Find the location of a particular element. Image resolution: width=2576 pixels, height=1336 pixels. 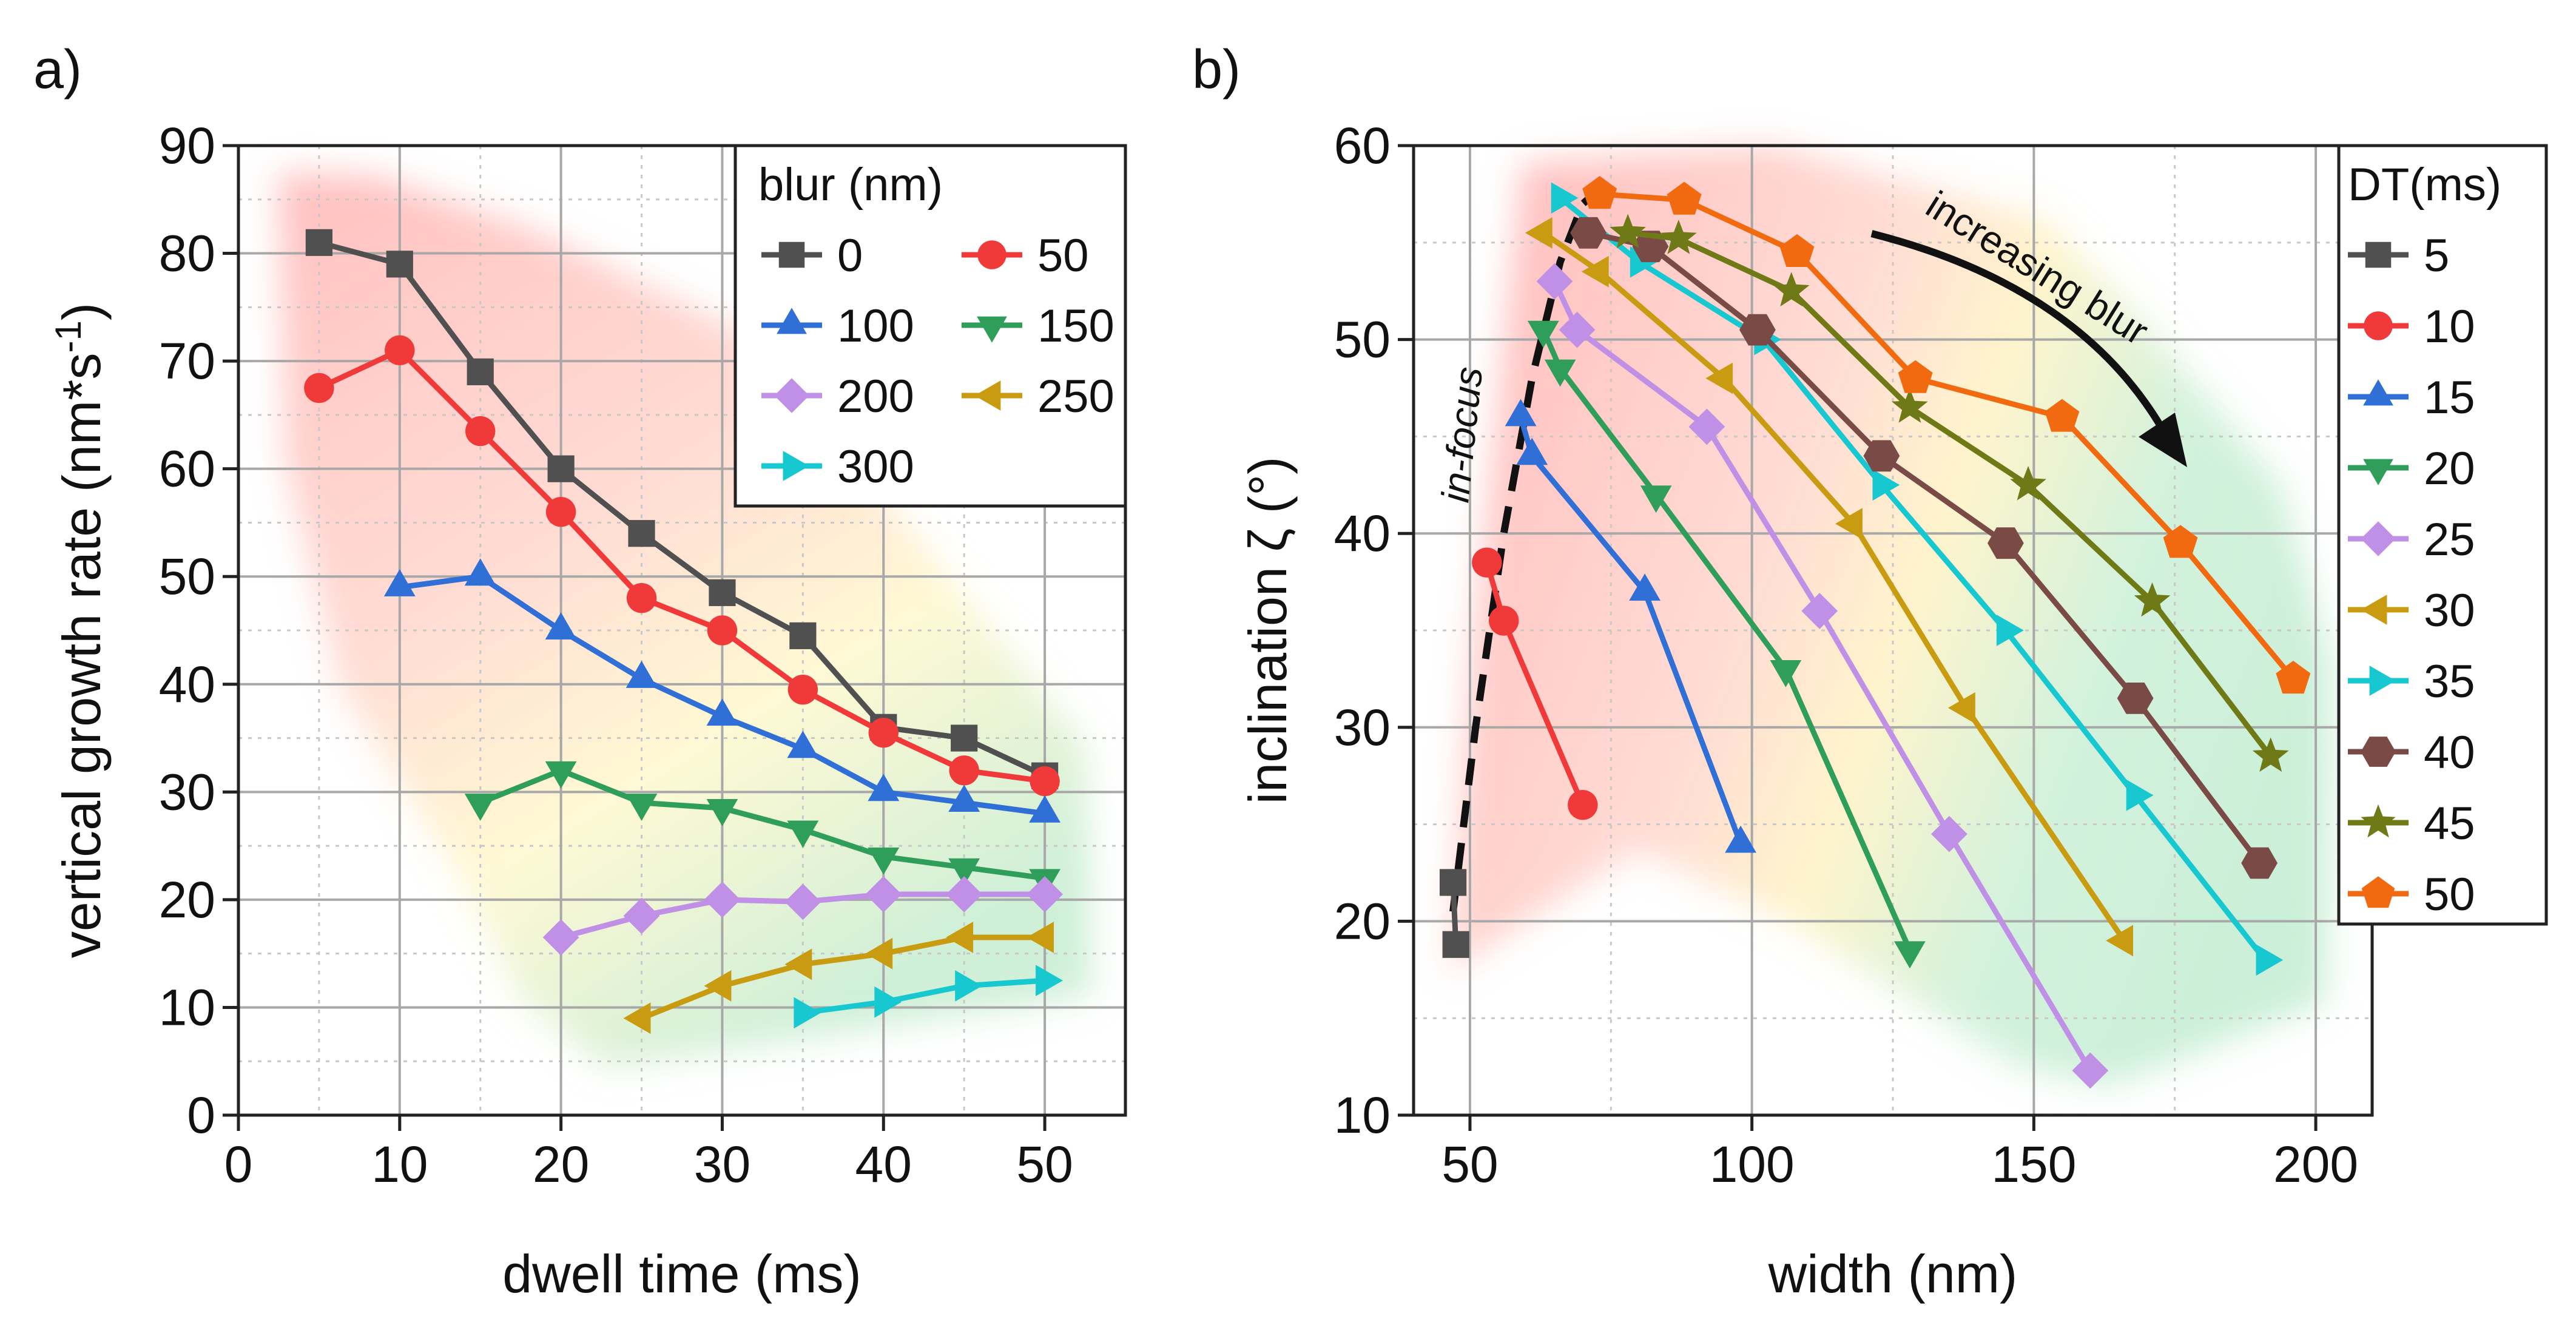

panel-a-x-tick-label: 40 is located at coordinates (883, 1164).